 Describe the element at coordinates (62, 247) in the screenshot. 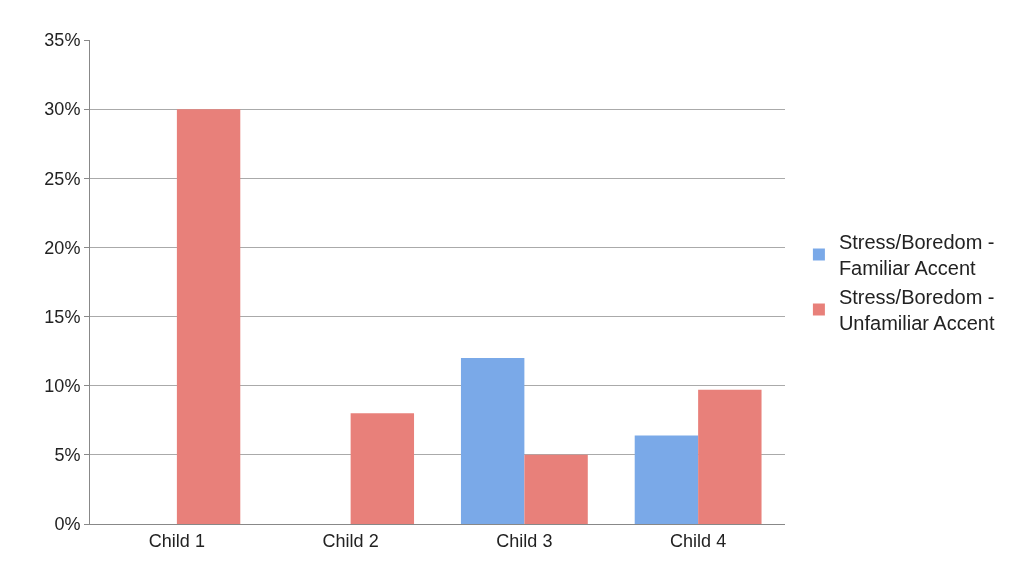

I see `y-tick-label: 20%` at that location.